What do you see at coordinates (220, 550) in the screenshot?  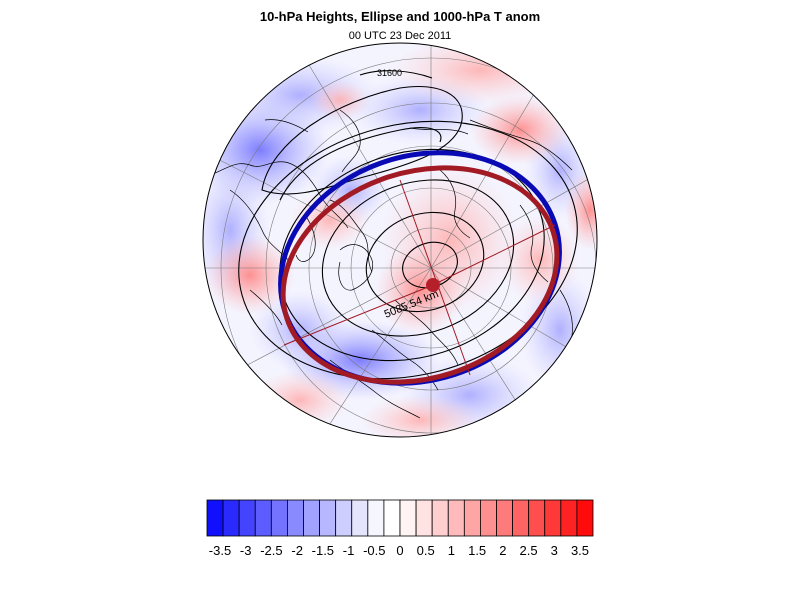 I see `colorbar-tick-label: -3.5` at bounding box center [220, 550].